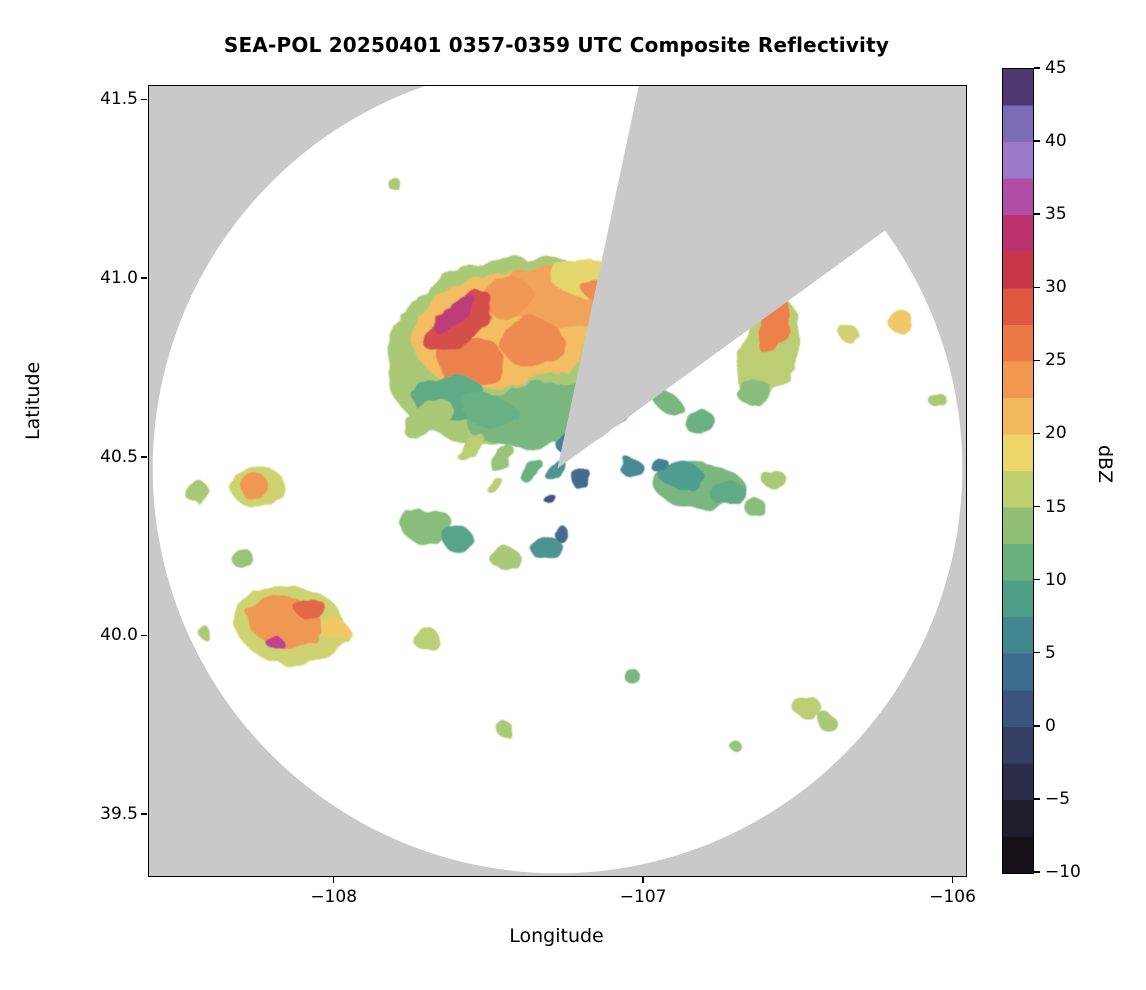  What do you see at coordinates (1063, 872) in the screenshot?
I see `colorbar-tick-label: −10` at bounding box center [1063, 872].